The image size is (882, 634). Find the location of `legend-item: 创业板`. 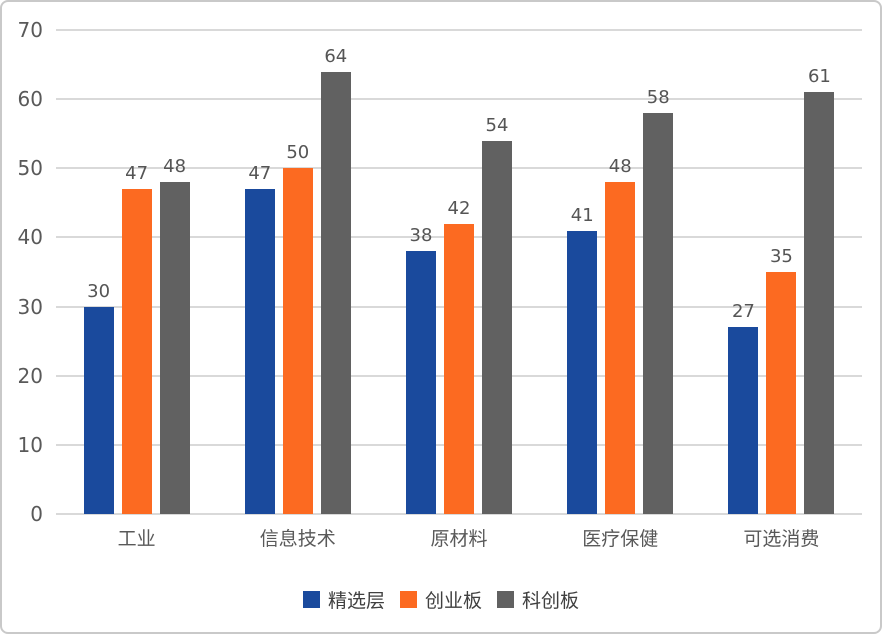

legend-item: 创业板 is located at coordinates (440, 599).